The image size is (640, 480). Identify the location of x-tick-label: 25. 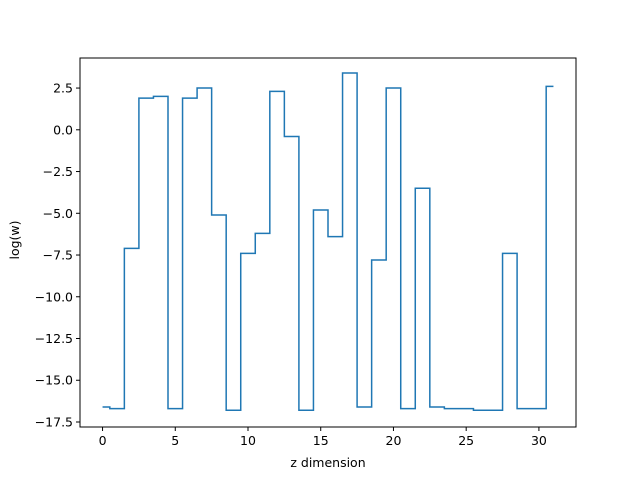
(466, 440).